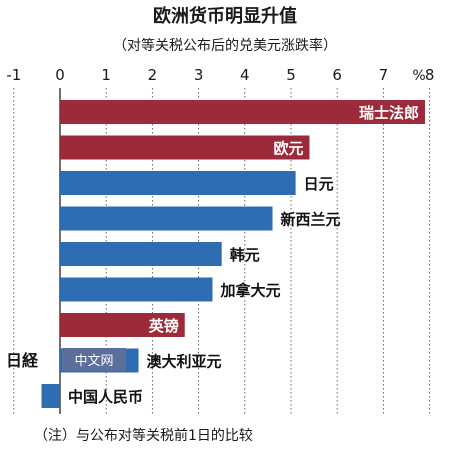 Image resolution: width=450 pixels, height=451 pixels. I want to click on tick-label: 8, so click(430, 75).